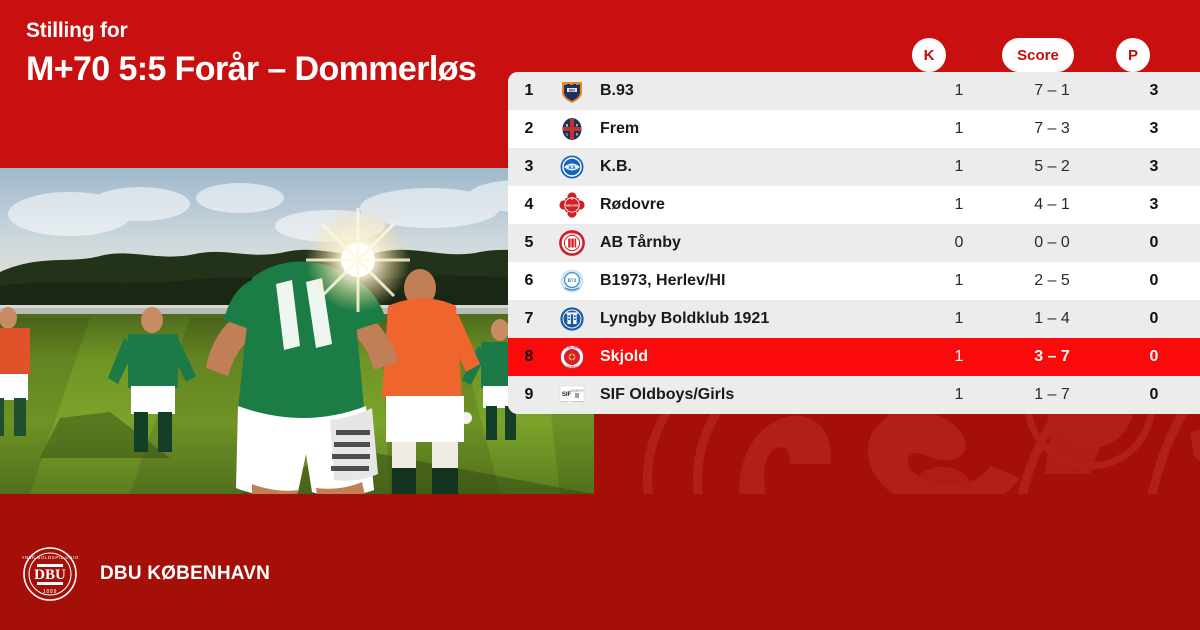 This screenshot has height=630, width=1200. I want to click on row-matches-played: 0, so click(959, 242).